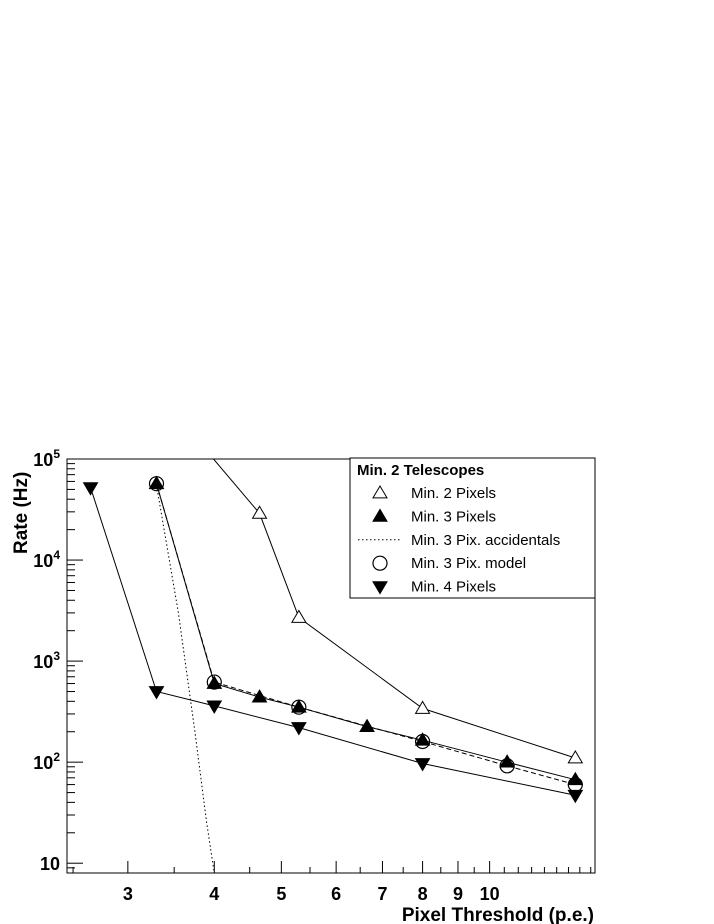  I want to click on y-tick-label: 10⁵, so click(46, 458).